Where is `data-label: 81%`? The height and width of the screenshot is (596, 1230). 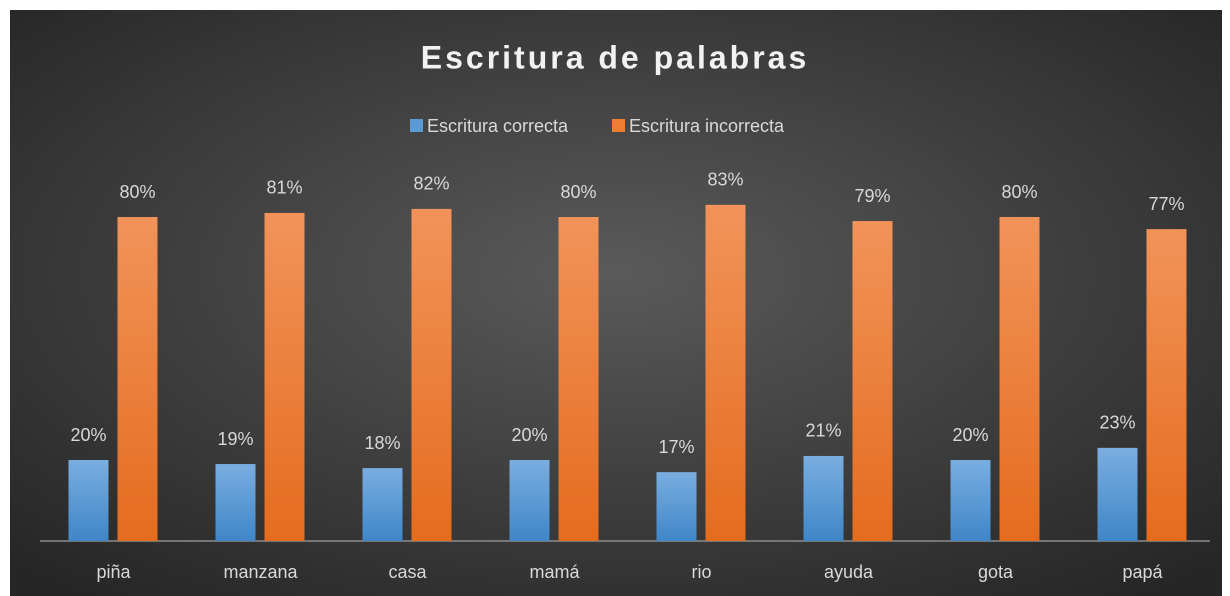 data-label: 81% is located at coordinates (284, 188).